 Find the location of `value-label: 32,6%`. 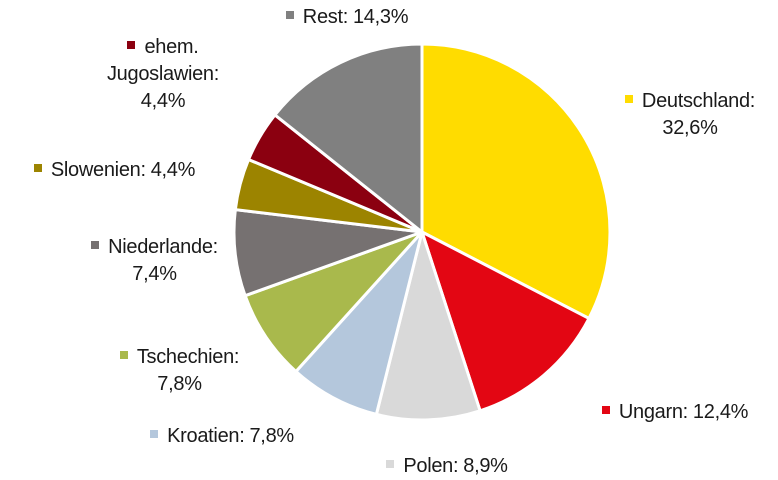

value-label: 32,6% is located at coordinates (690, 128).